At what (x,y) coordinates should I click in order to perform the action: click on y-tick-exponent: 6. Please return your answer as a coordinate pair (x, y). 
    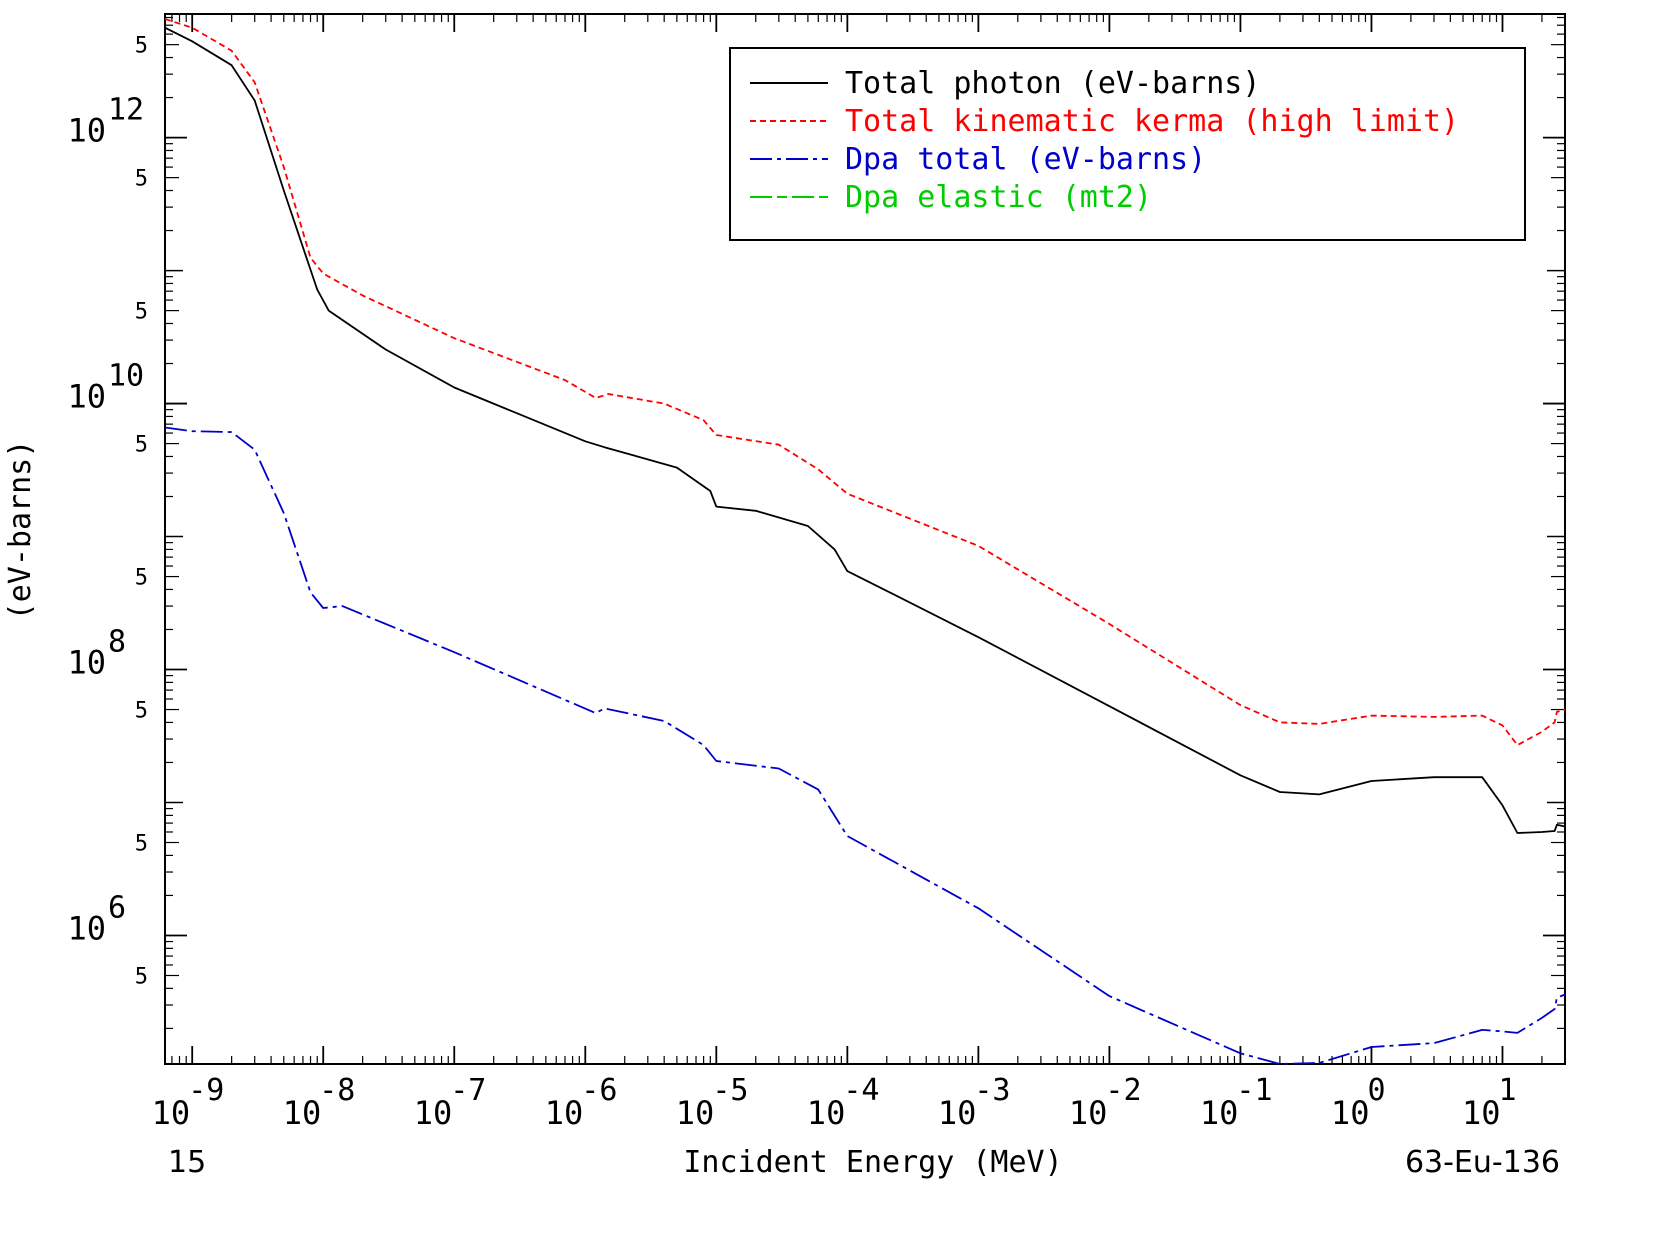
    Looking at the image, I should click on (117, 907).